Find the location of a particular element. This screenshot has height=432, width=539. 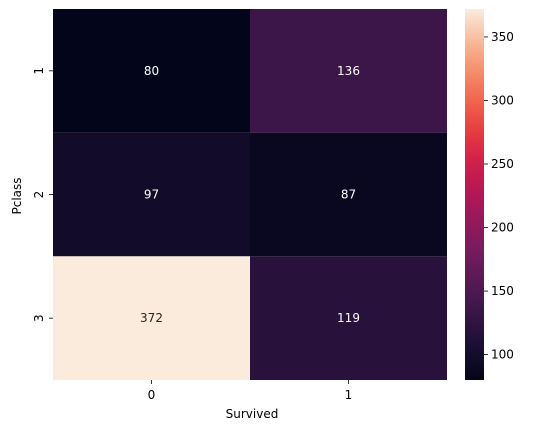

colorbar-tick-label: 100 is located at coordinates (502, 355).